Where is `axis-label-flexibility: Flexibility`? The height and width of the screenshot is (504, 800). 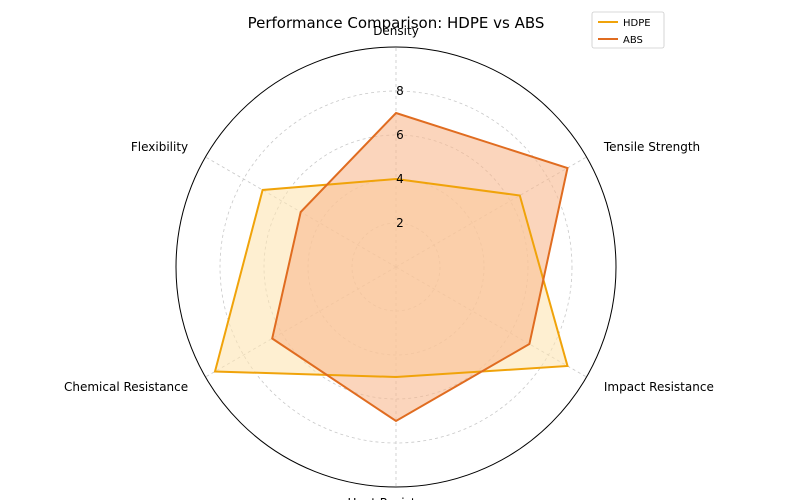
axis-label-flexibility: Flexibility is located at coordinates (159, 147).